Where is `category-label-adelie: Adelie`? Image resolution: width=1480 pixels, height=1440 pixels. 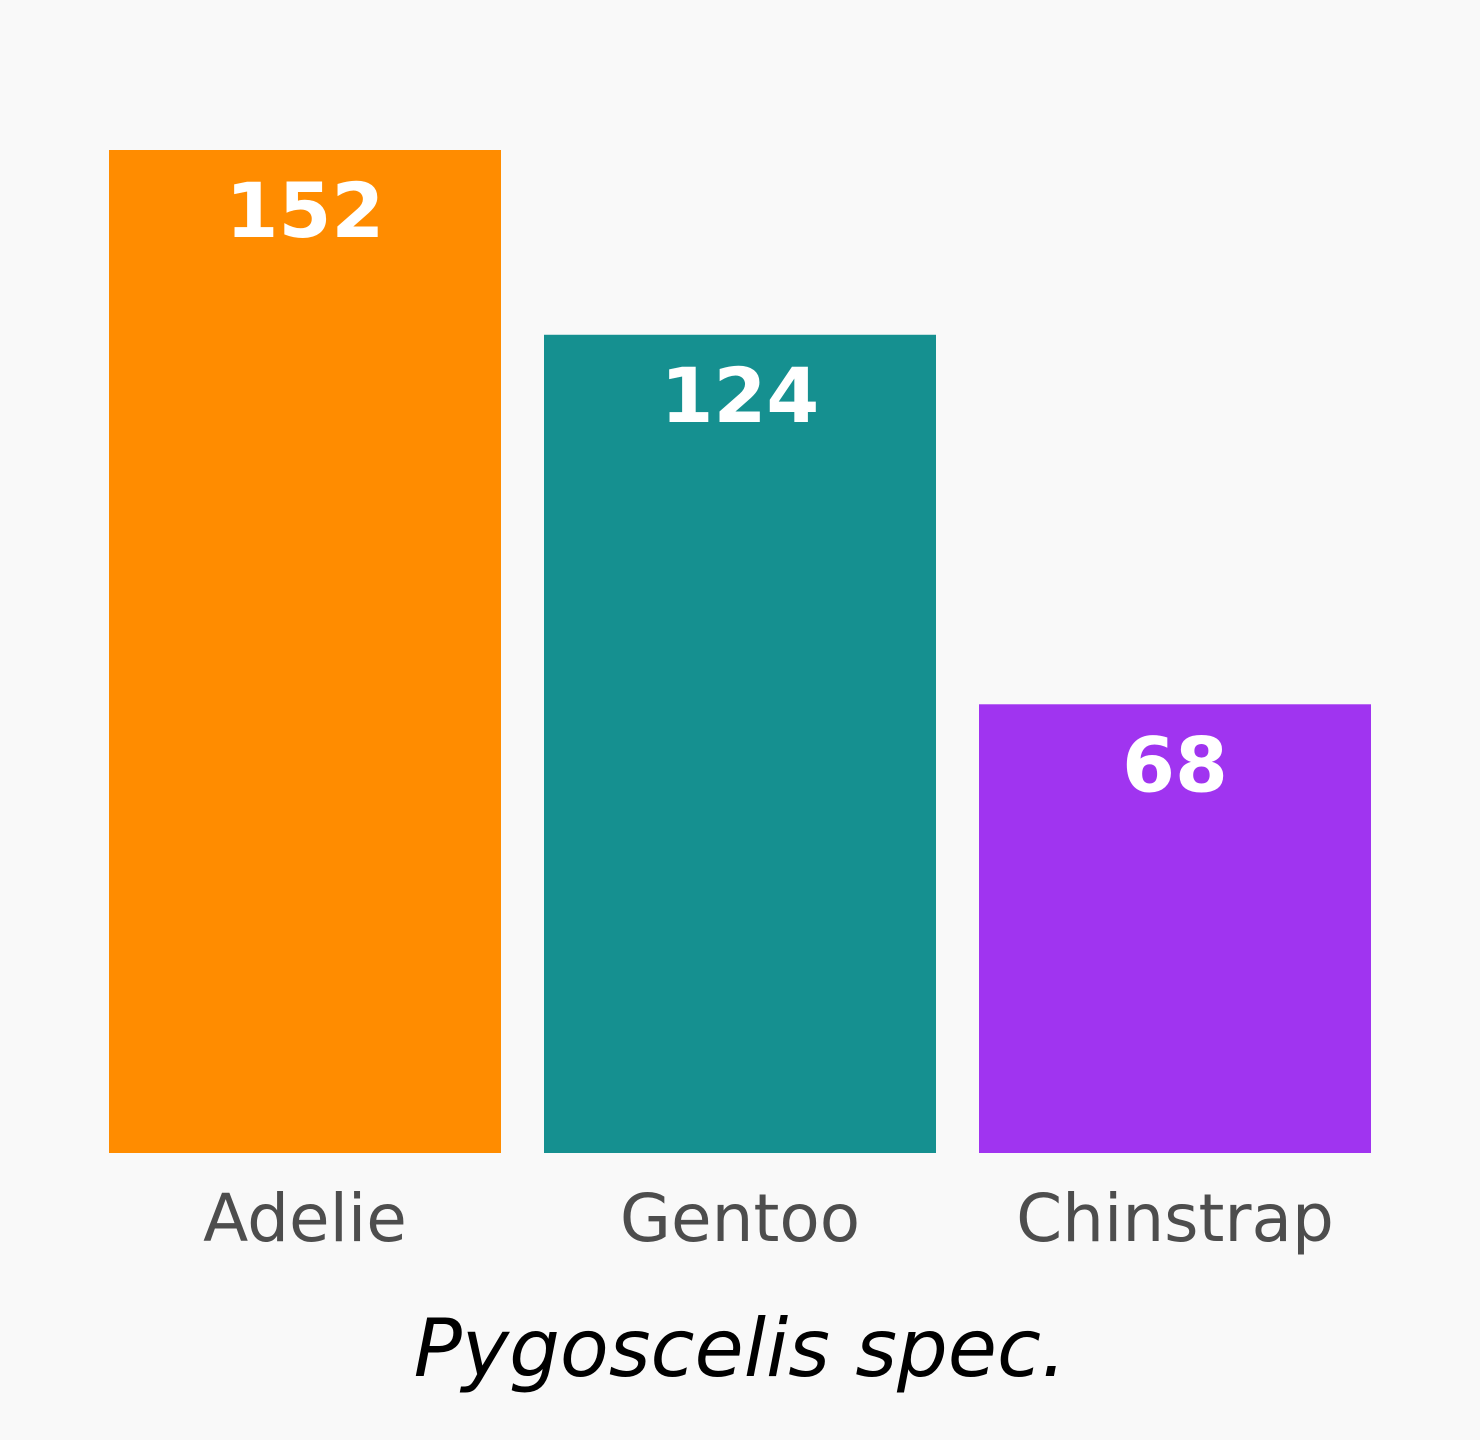 category-label-adelie: Adelie is located at coordinates (305, 1218).